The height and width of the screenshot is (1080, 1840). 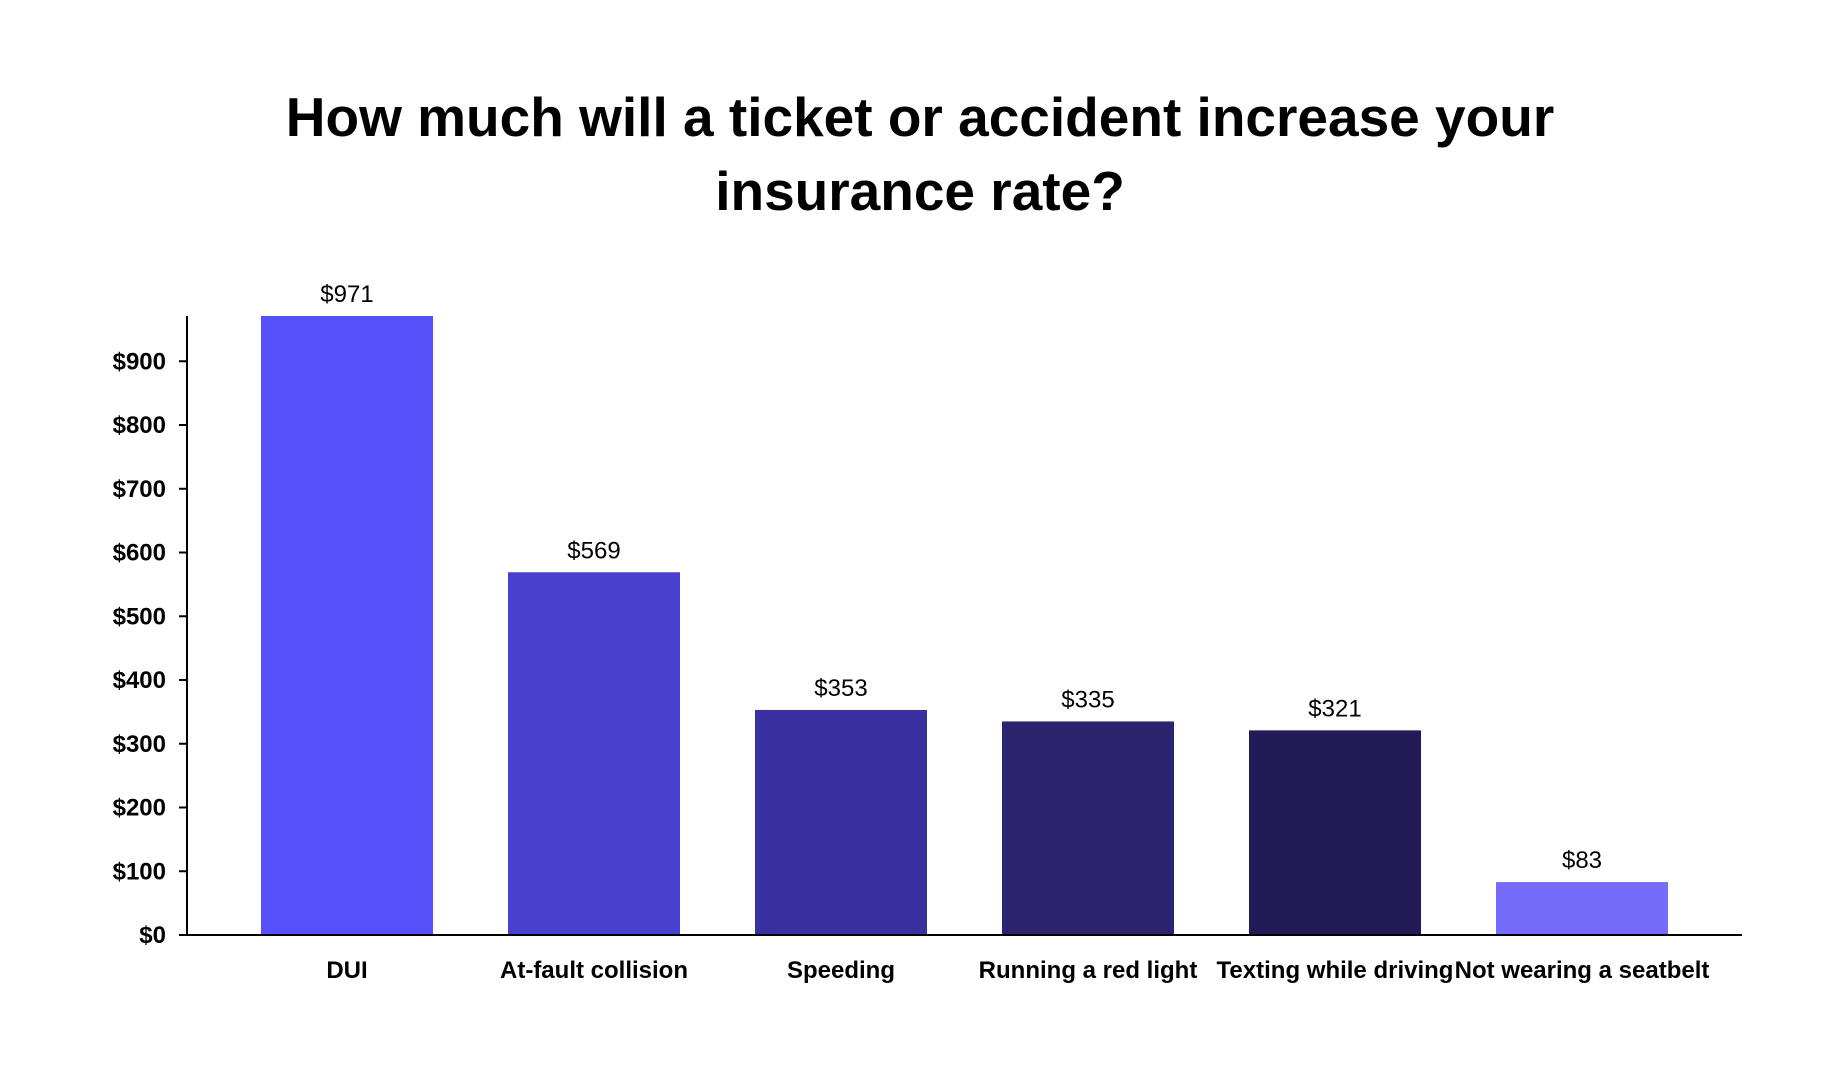 What do you see at coordinates (594, 970) in the screenshot?
I see `x-tick-label-2: At-fault collision` at bounding box center [594, 970].